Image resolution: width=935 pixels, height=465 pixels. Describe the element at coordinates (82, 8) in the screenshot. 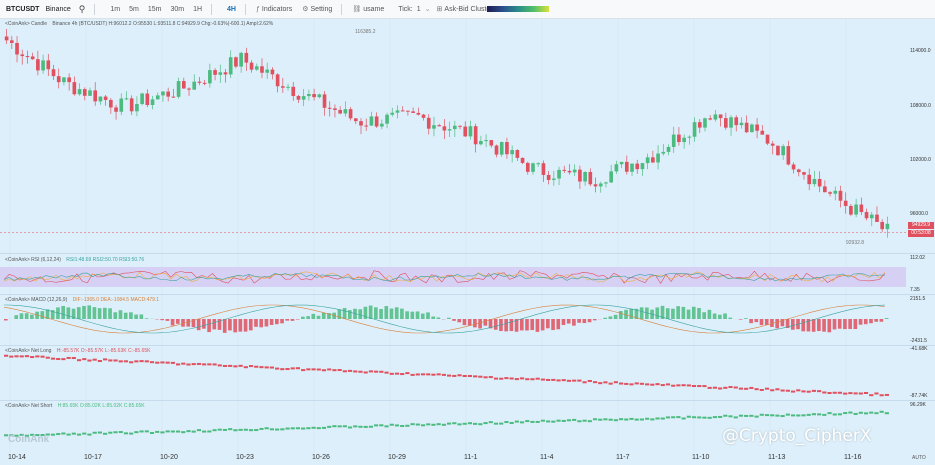

I see `search-icon: ⚲` at that location.